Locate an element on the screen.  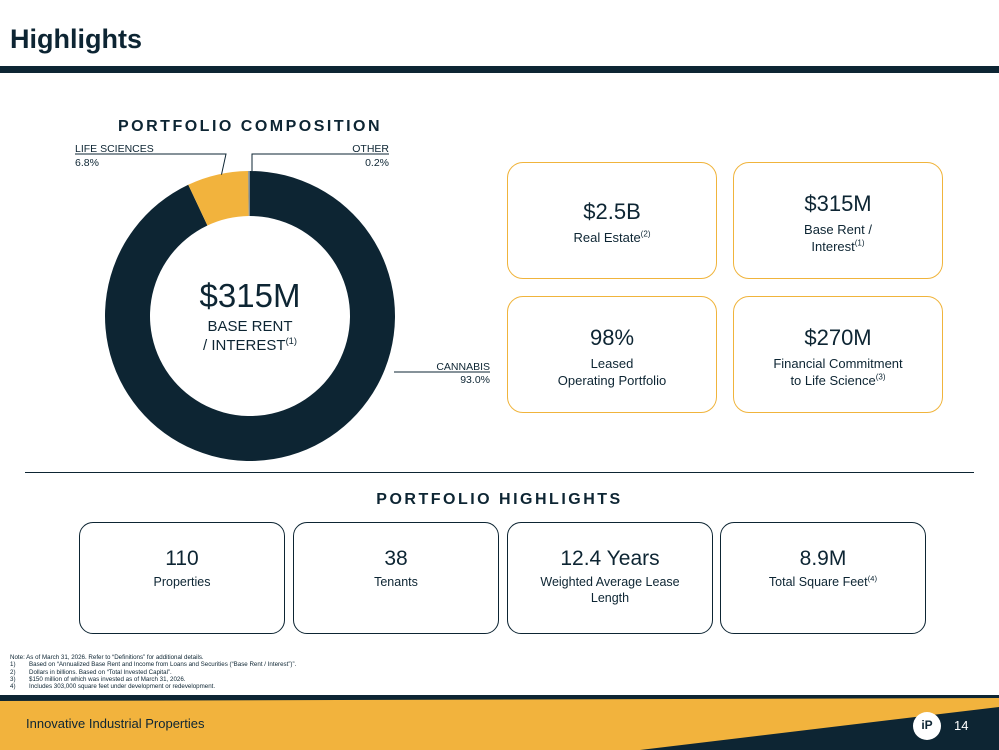
donut-center-label: $315M BASE RENT / INTEREST(1) is located at coordinates (250, 316).